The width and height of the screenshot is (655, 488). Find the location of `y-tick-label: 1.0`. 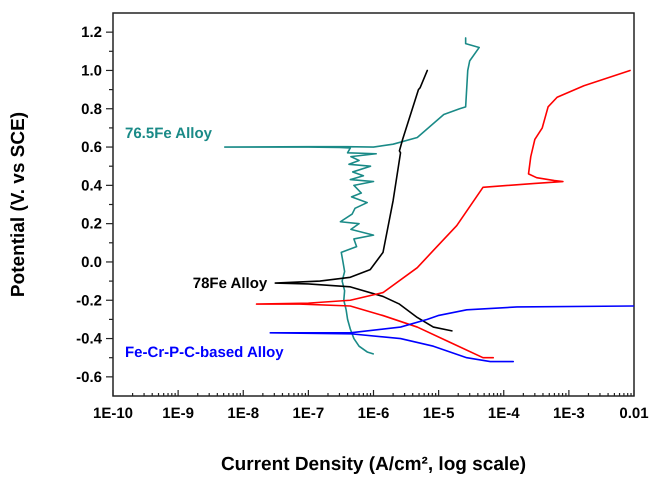

y-tick-label: 1.0 is located at coordinates (91, 71).